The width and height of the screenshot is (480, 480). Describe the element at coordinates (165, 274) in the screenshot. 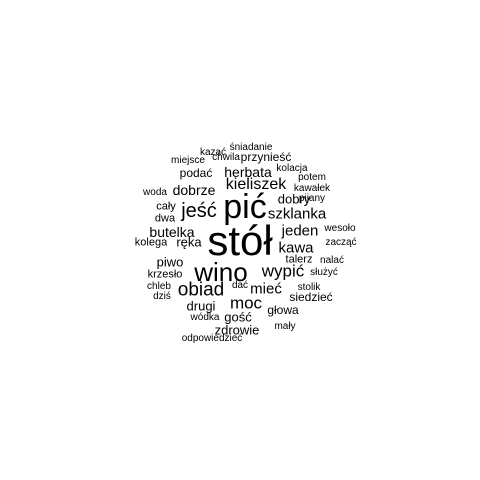

I see `word-krzeslo: krzesło` at that location.